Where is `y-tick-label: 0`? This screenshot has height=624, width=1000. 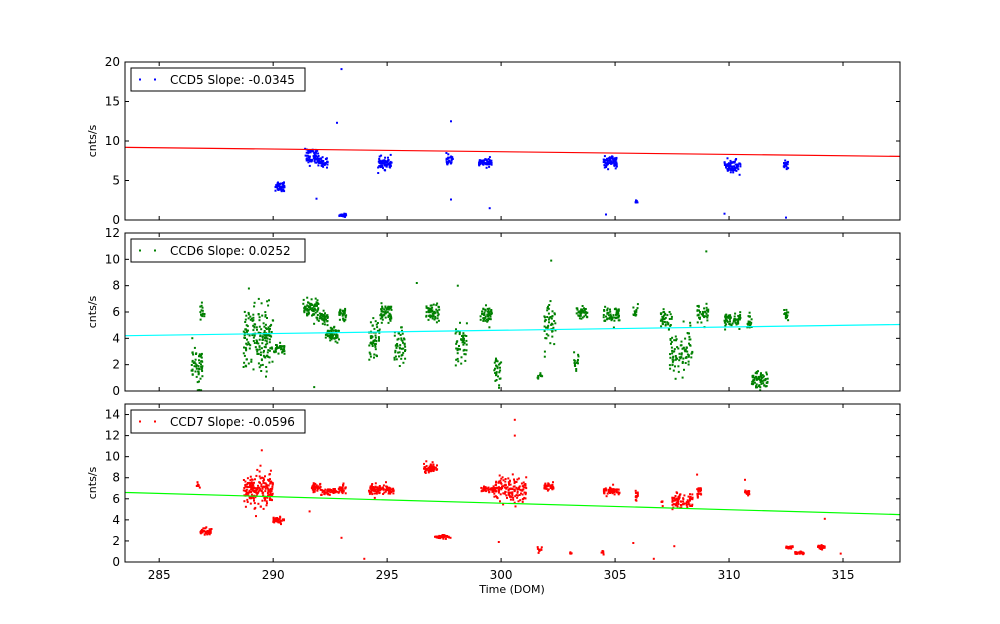 y-tick-label: 0 is located at coordinates (116, 391).